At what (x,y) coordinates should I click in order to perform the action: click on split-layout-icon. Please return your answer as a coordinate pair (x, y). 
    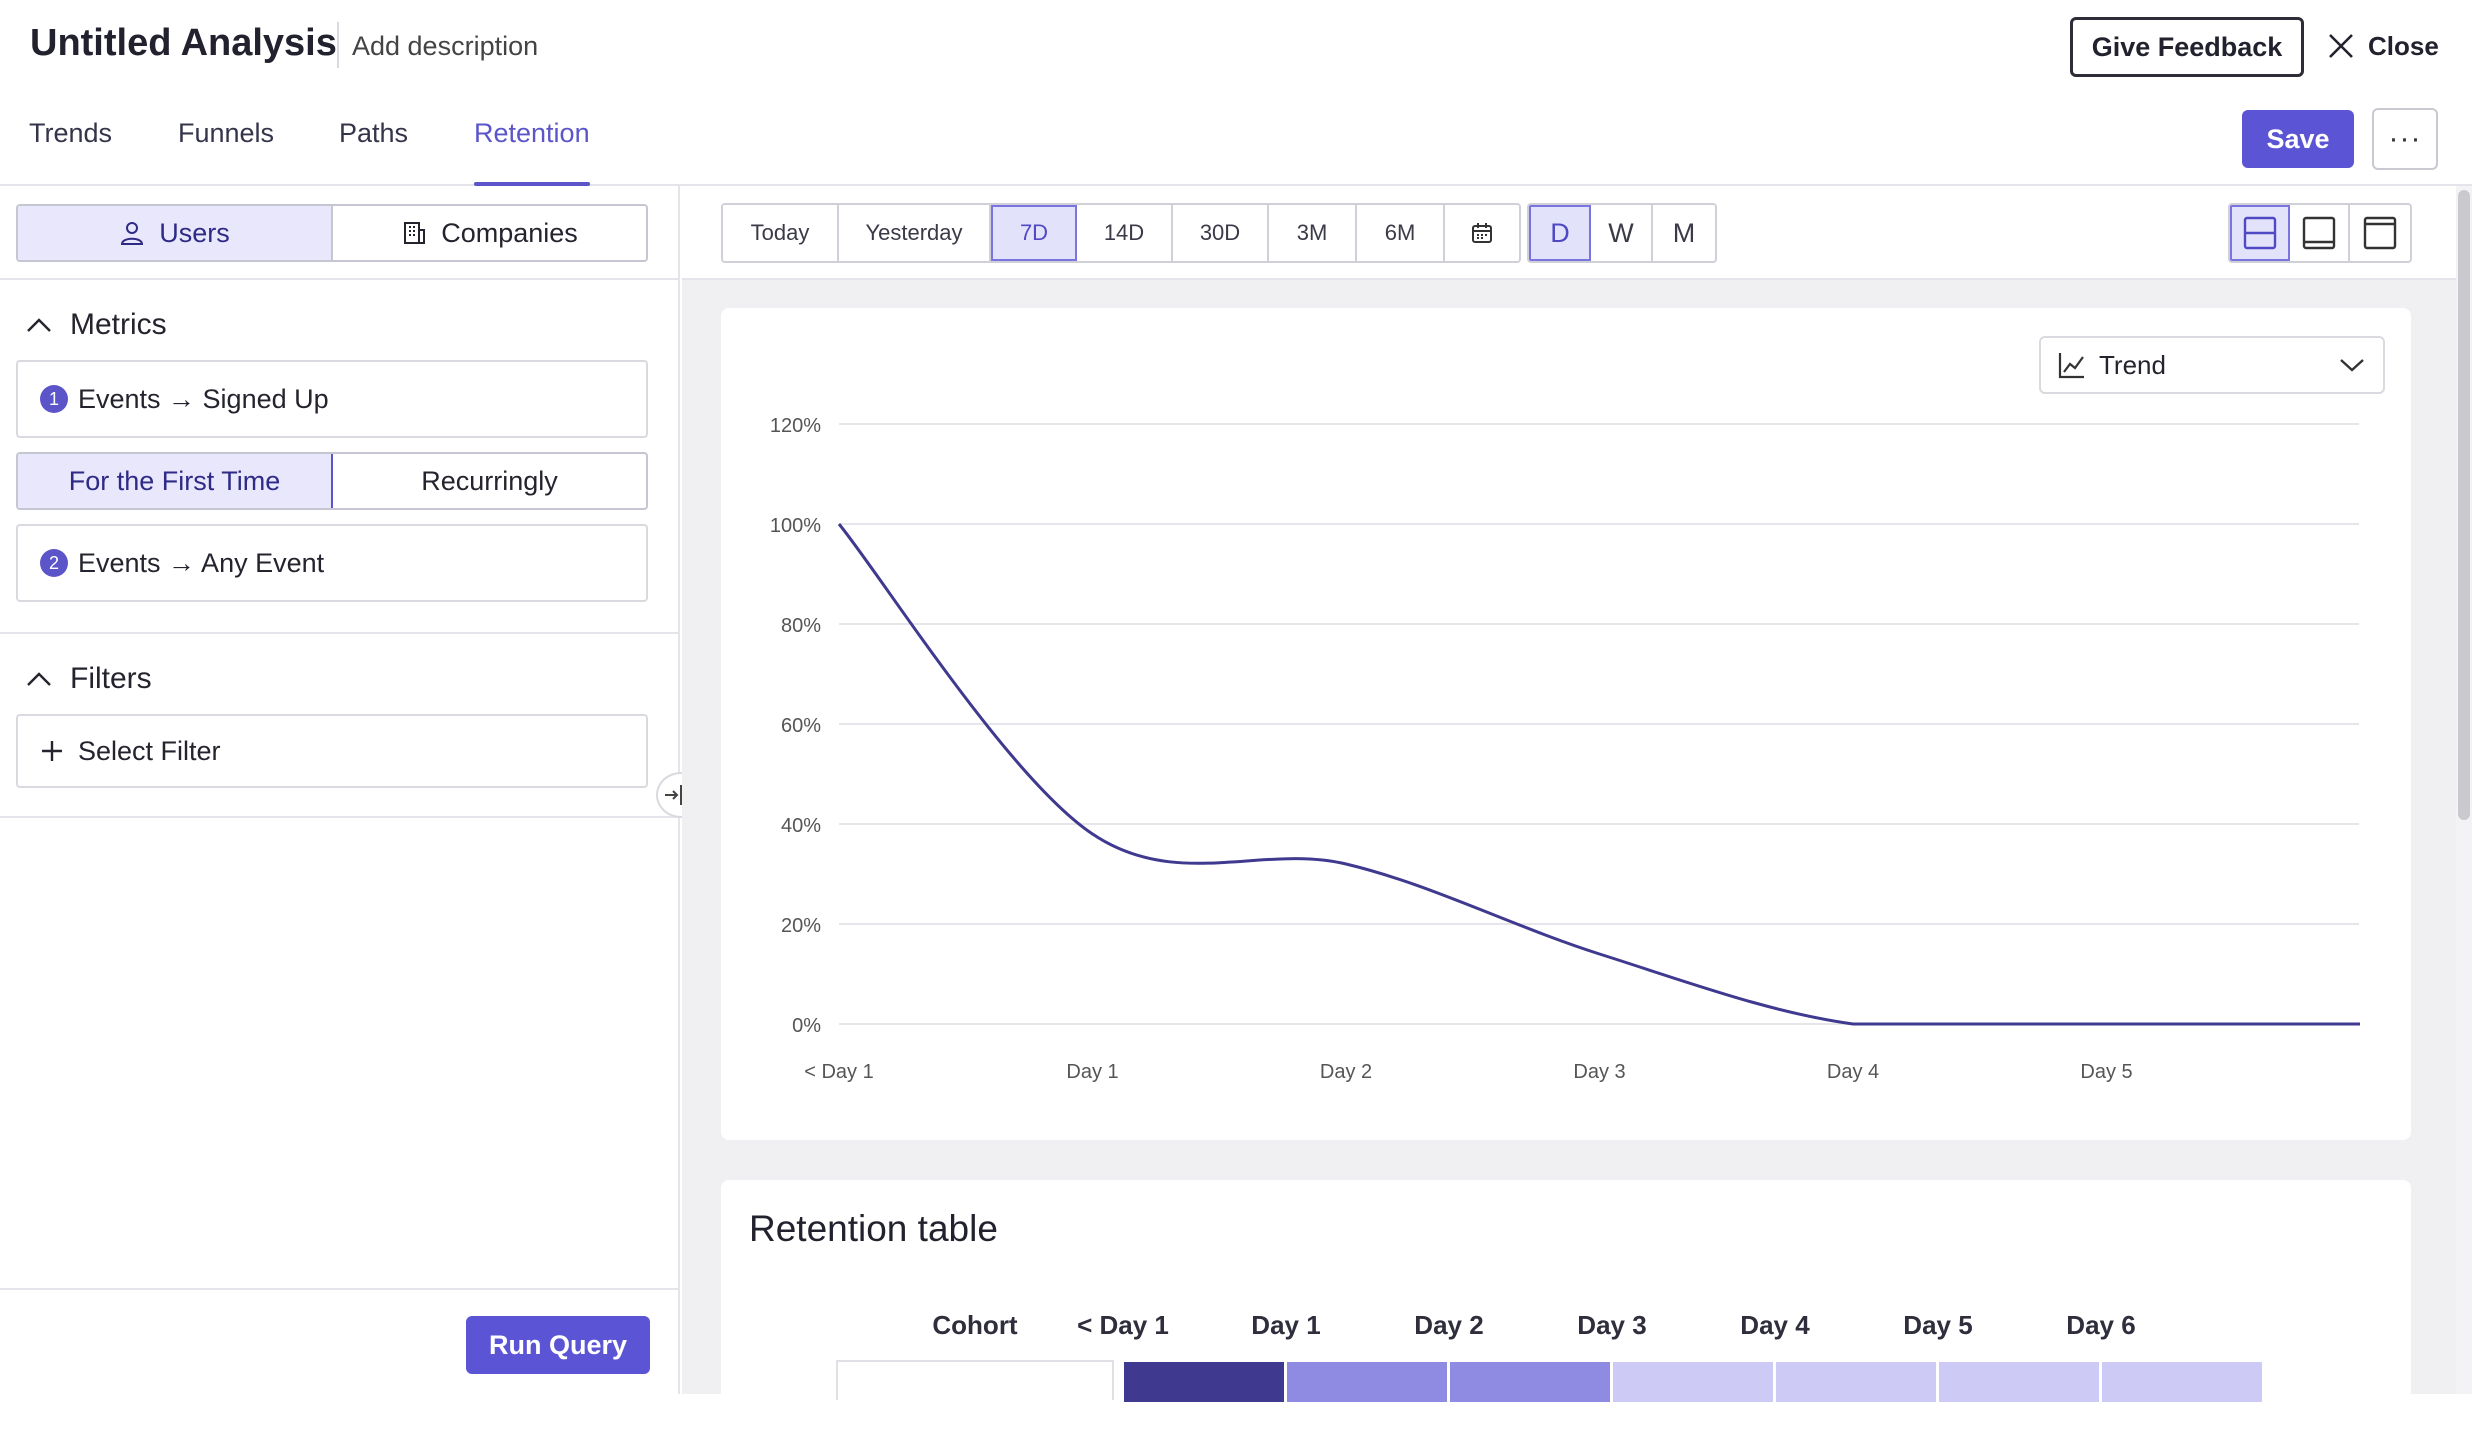
    Looking at the image, I should click on (2260, 233).